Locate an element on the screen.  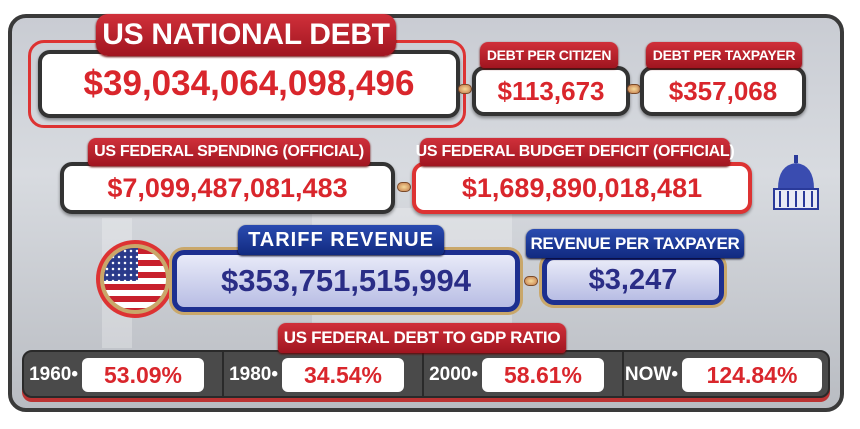
revenue-per-taxpayer-label: REVENUE PER TAXPAYER is located at coordinates (635, 243).